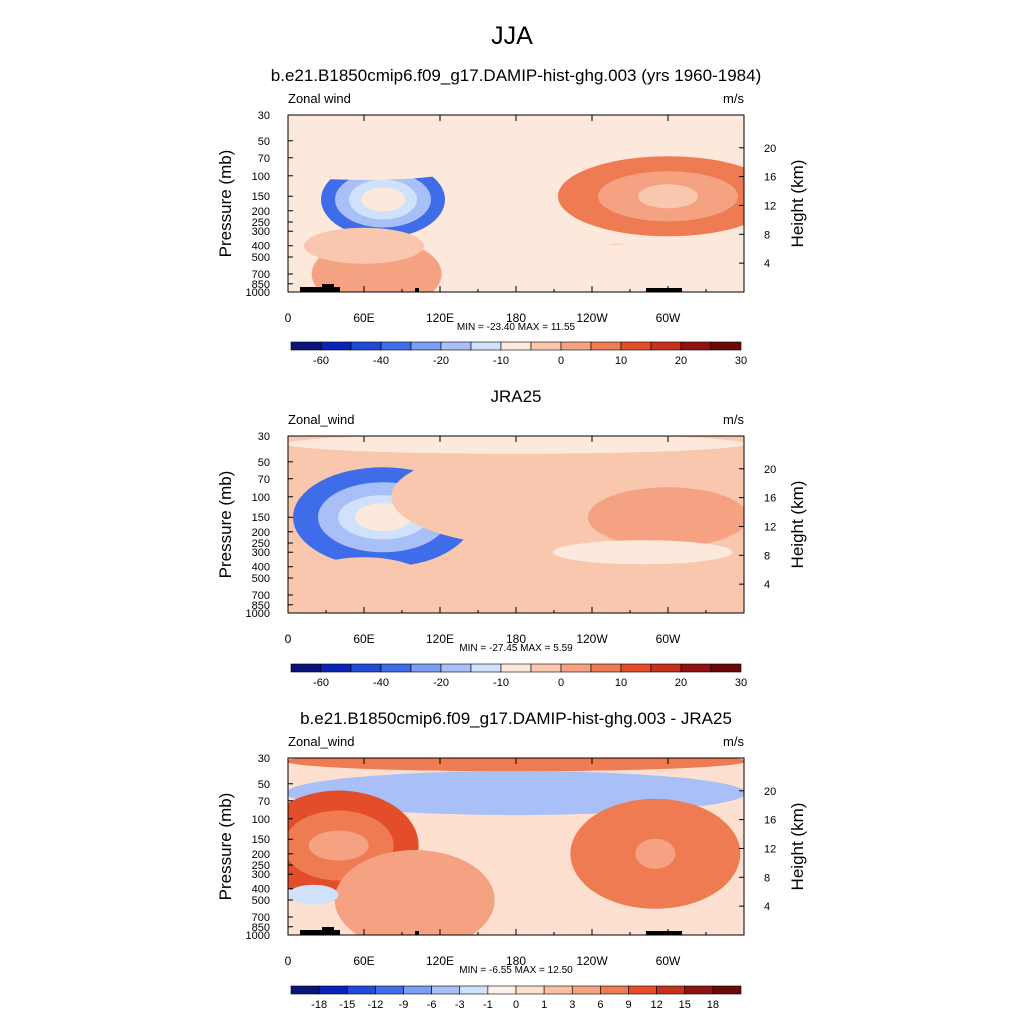  I want to click on y-tick-label: 250, so click(261, 544).